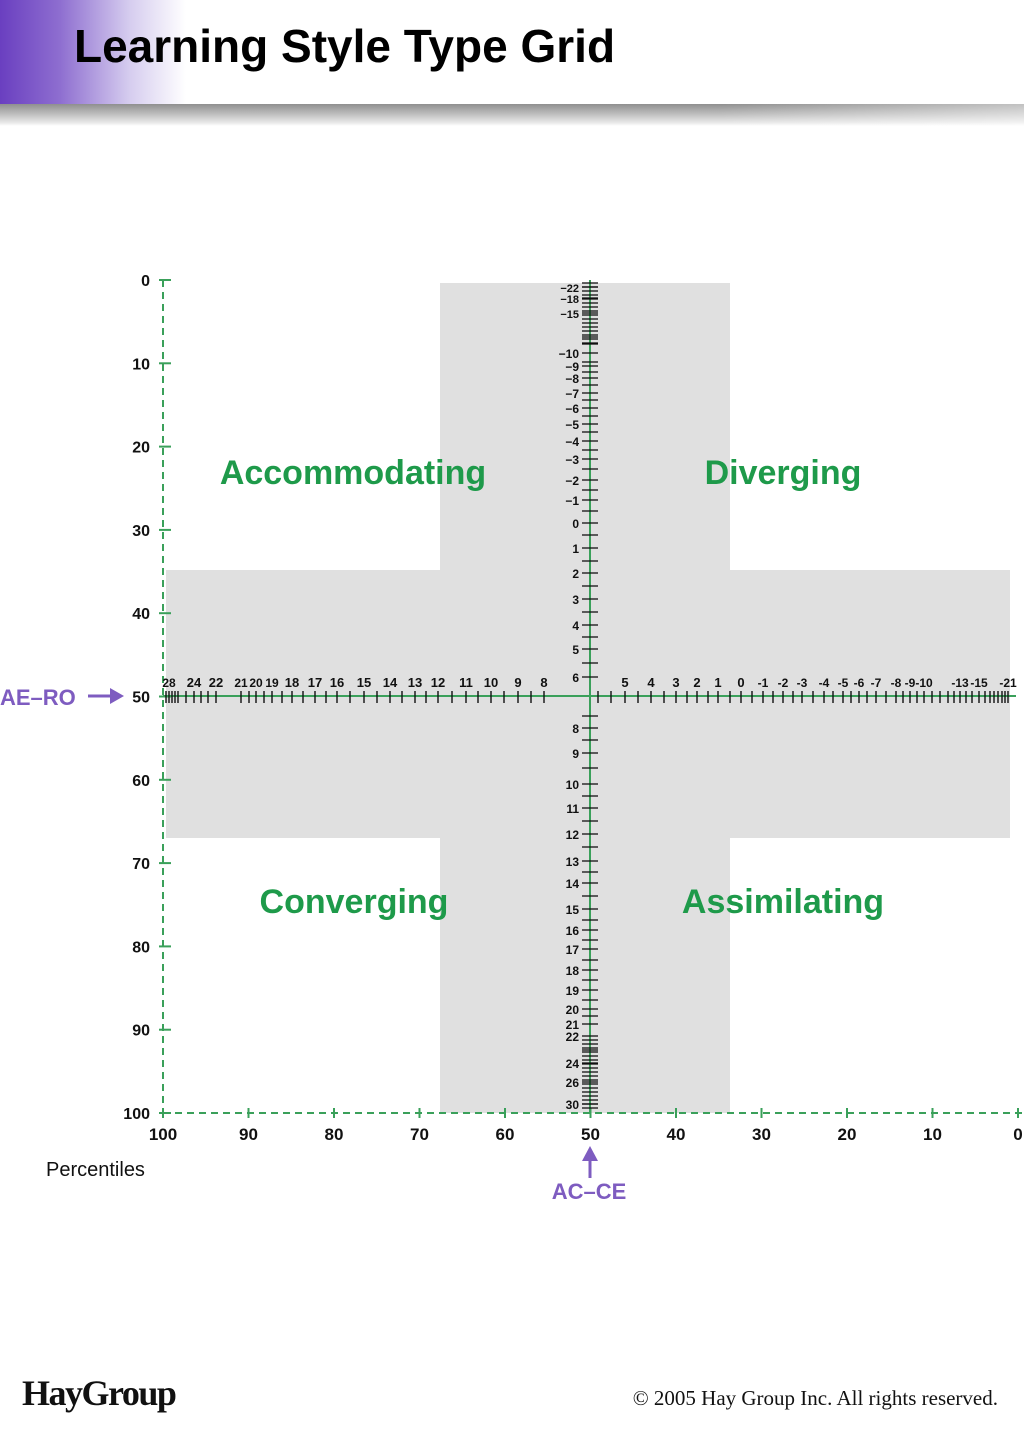 The image size is (1024, 1433). I want to click on vertical-scale-label: 5, so click(575, 650).